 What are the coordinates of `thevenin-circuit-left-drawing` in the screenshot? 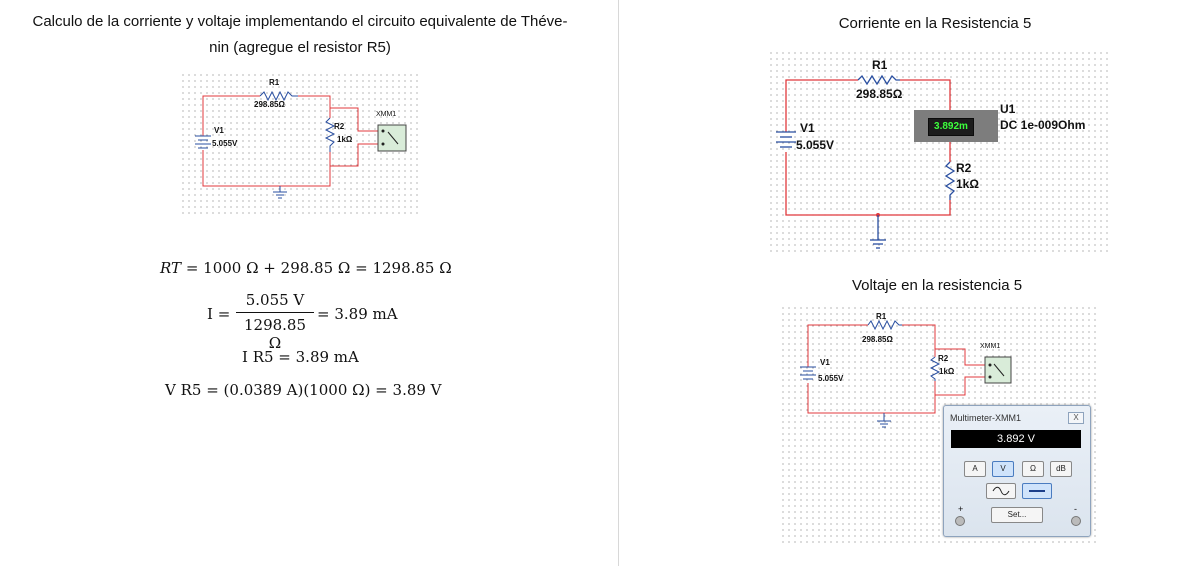 It's located at (301, 144).